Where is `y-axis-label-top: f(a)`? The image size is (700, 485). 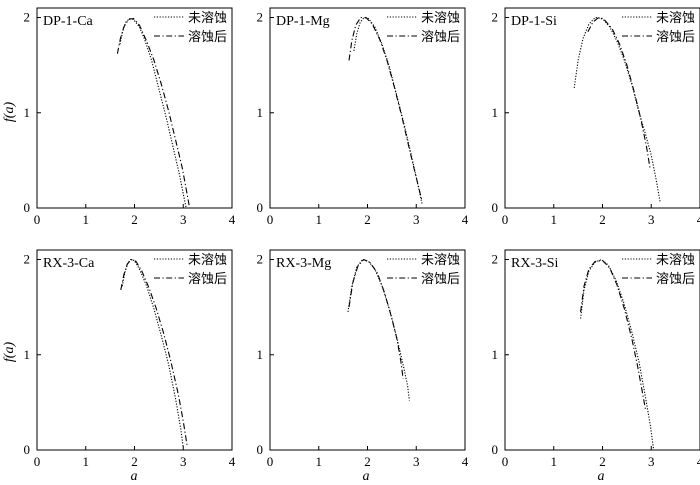
y-axis-label-top: f(a) is located at coordinates (9, 112).